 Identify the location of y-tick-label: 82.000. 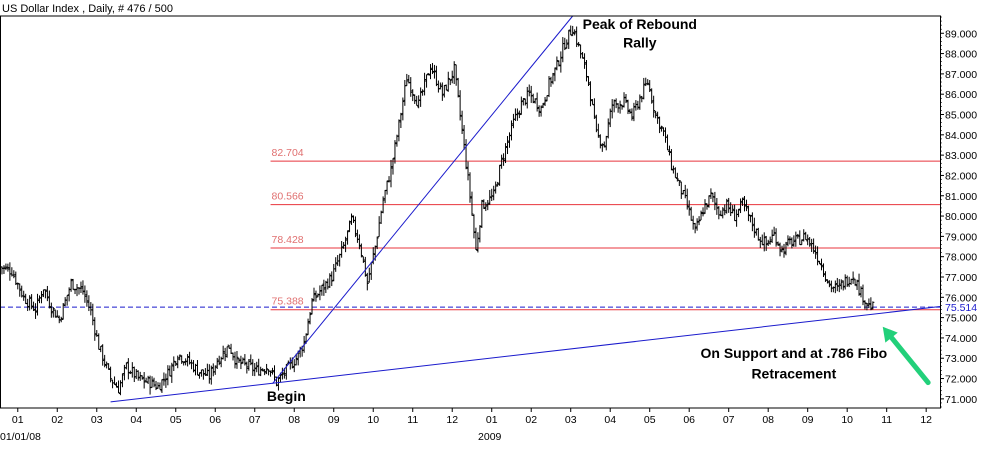
(961, 176).